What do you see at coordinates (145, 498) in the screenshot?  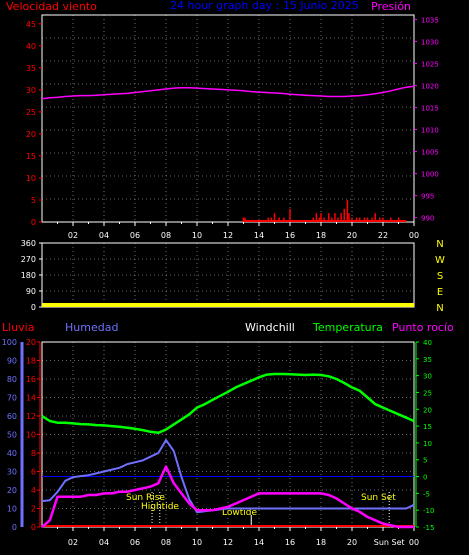 I see `sunrise-label: Sun Rise` at bounding box center [145, 498].